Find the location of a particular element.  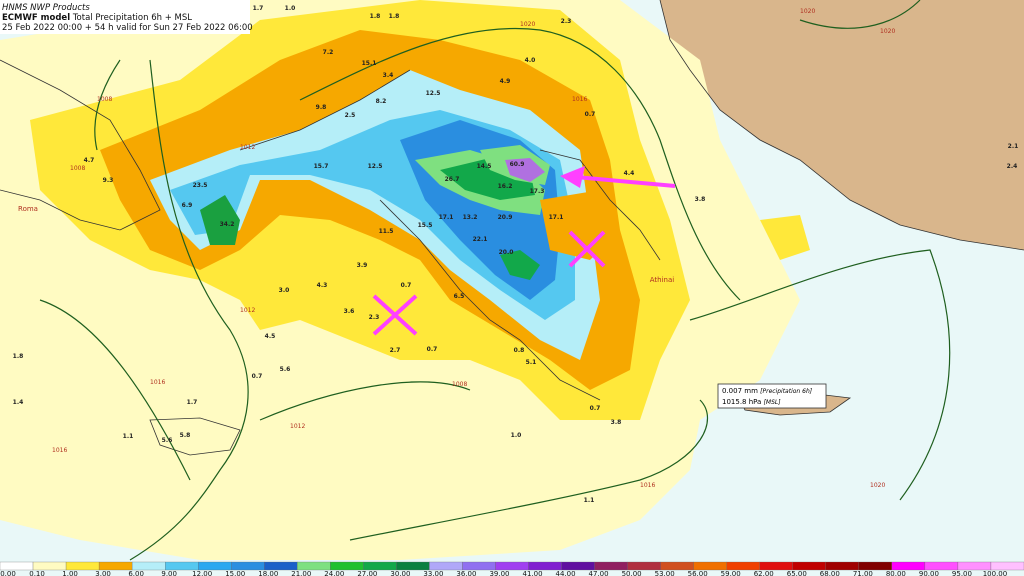

precip-value: 11.5 is located at coordinates (386, 231).